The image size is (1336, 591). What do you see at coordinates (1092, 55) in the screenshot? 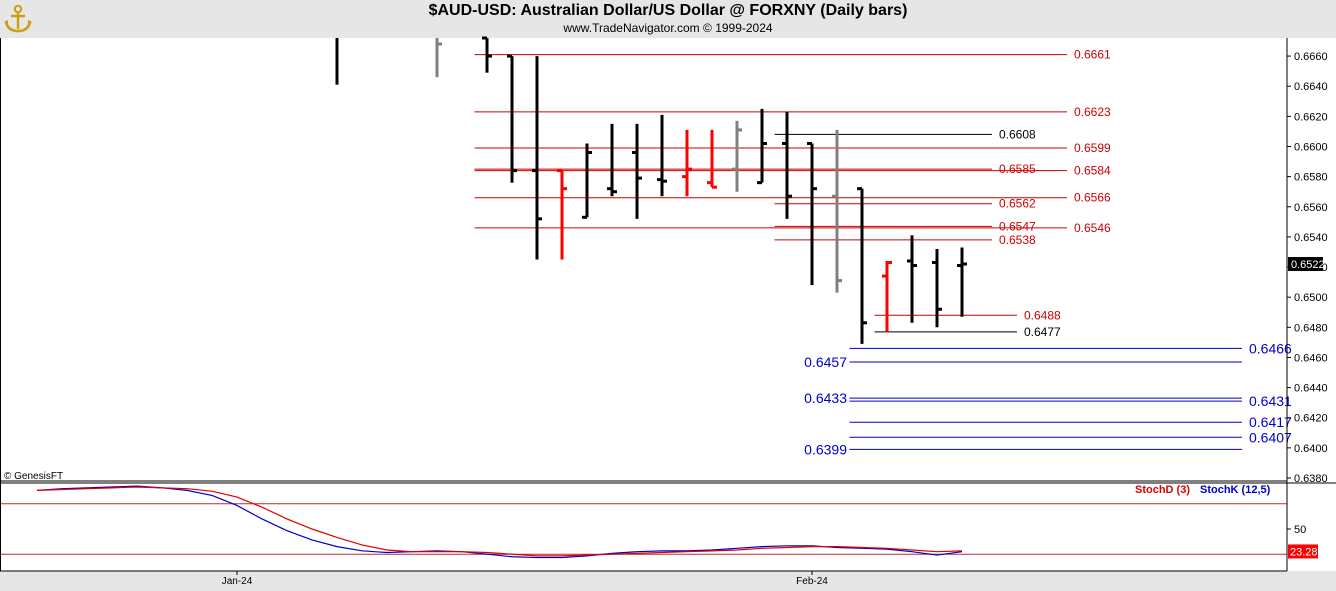
I see `price-level-label: 0.6661` at bounding box center [1092, 55].